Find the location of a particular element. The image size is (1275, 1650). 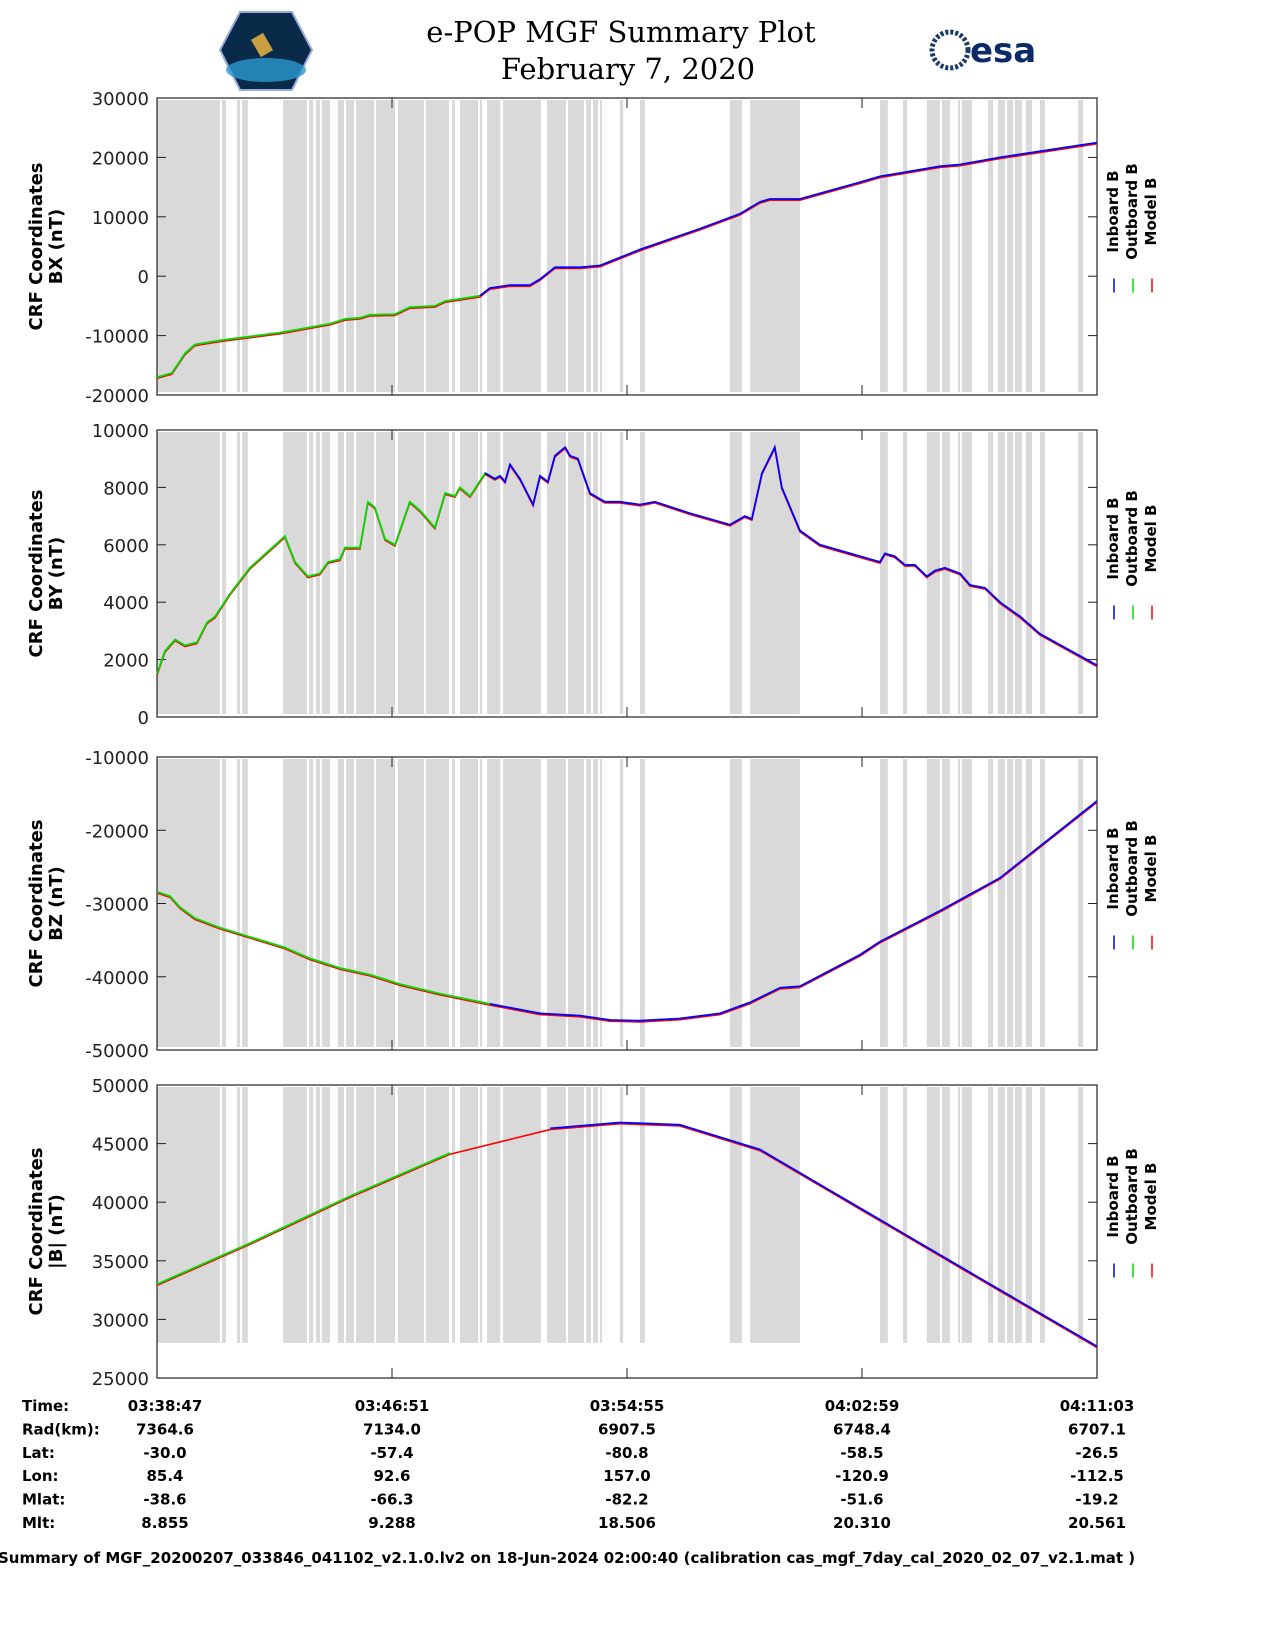

y-tick-label: 4000 is located at coordinates (126, 603).